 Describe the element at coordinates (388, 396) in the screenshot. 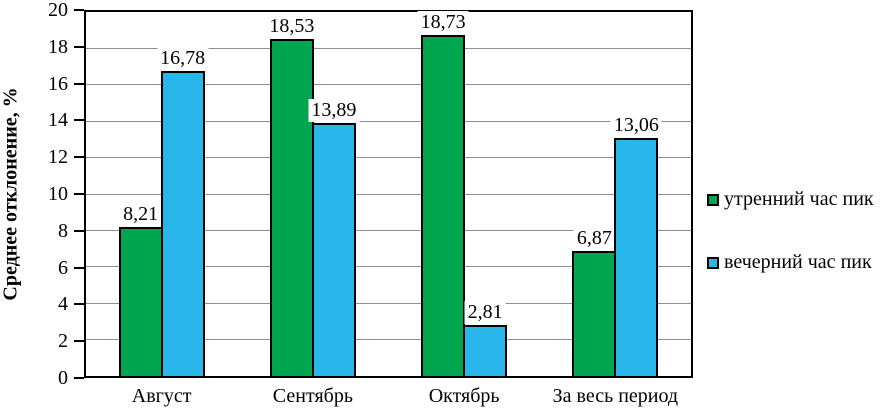

I see `x-axis-categories: Август Сентябрь Октябрь За весь период` at that location.